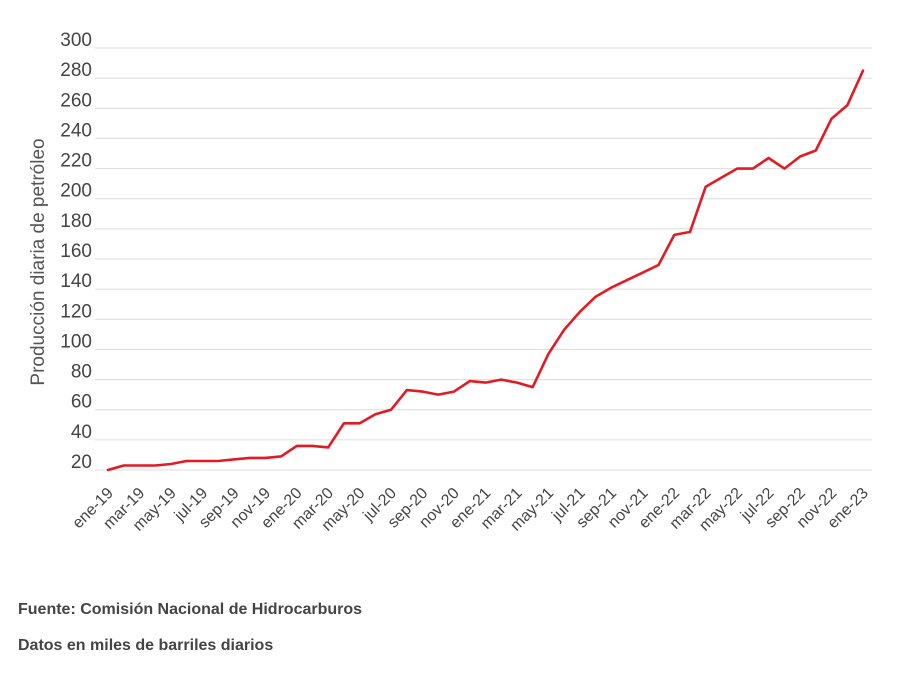  Describe the element at coordinates (76, 311) in the screenshot. I see `y-tick-label: 120` at that location.